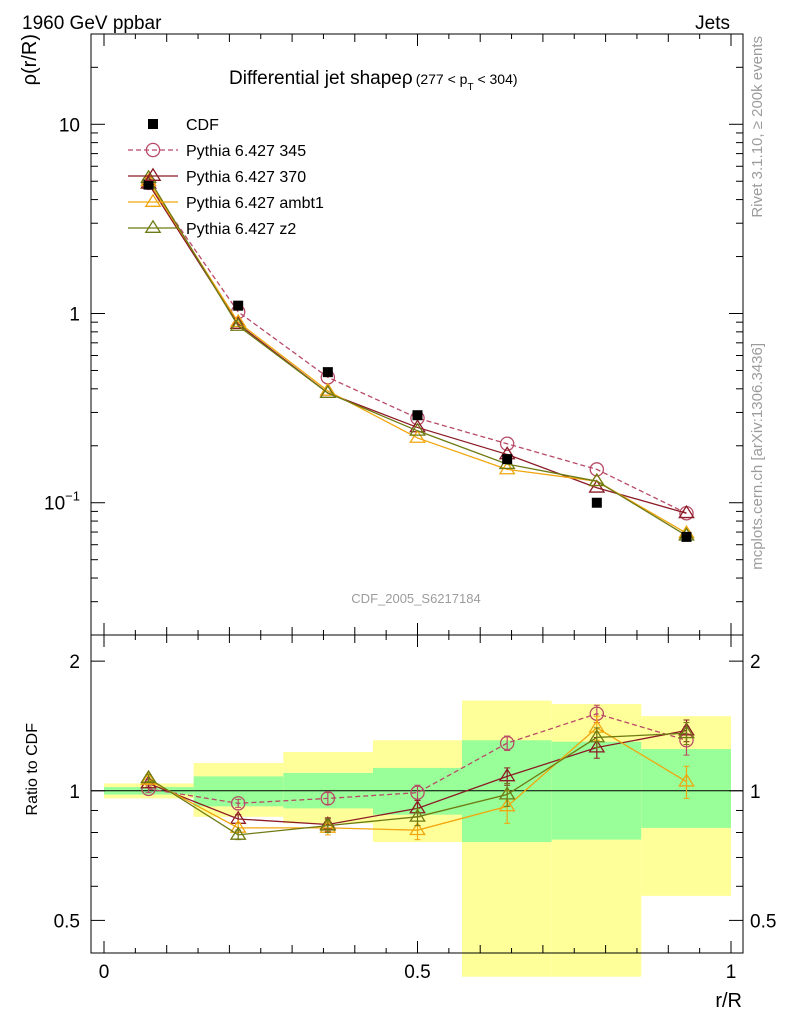 The image size is (786, 1024). Describe the element at coordinates (712, 23) in the screenshot. I see `header-right: Jets` at that location.